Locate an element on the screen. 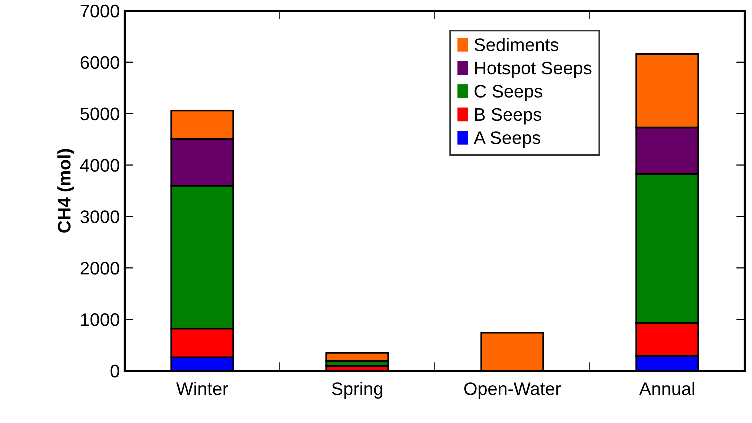  legend-label: Hotspot Seeps is located at coordinates (533, 70).